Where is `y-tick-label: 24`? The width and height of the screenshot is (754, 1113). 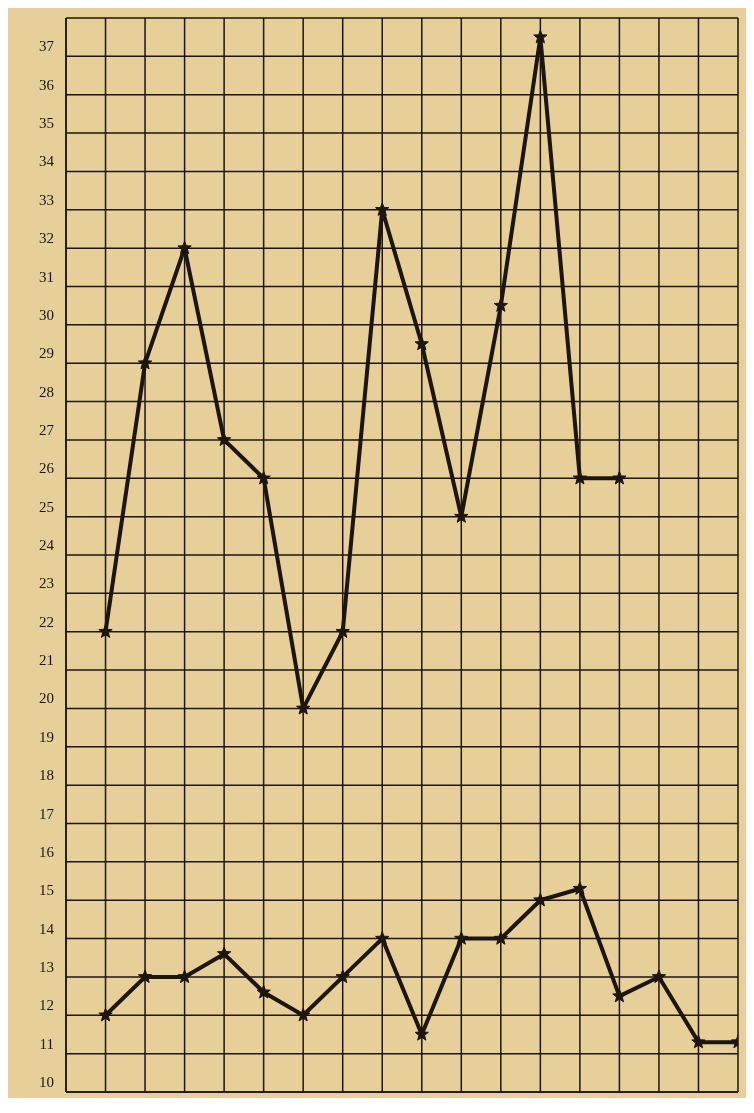 y-tick-label: 24 is located at coordinates (47, 545).